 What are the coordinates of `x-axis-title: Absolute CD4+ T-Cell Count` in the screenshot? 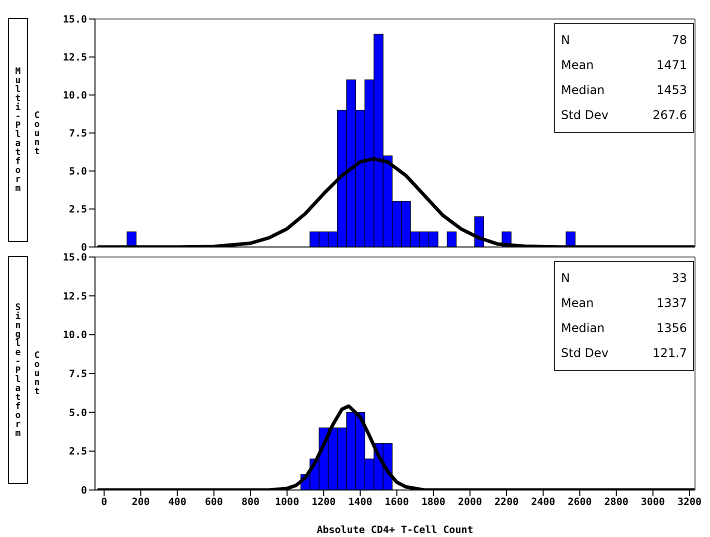 It's located at (395, 530).